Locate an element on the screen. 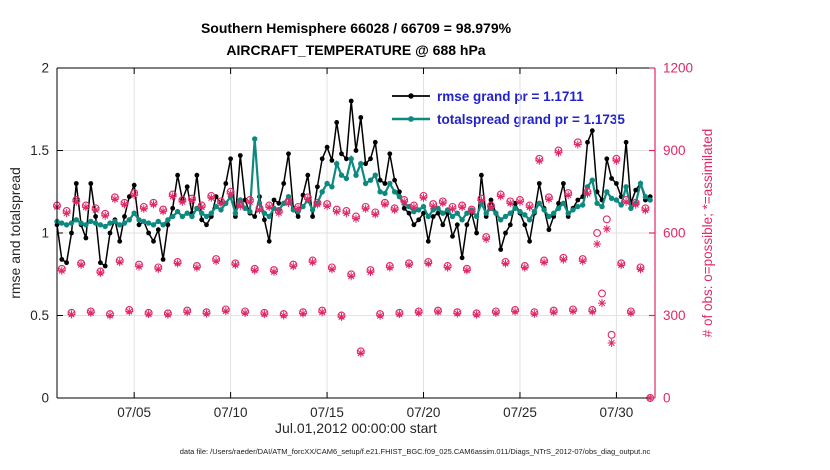 This screenshot has width=830, height=470. x-tick-label: 07/20 is located at coordinates (424, 412).